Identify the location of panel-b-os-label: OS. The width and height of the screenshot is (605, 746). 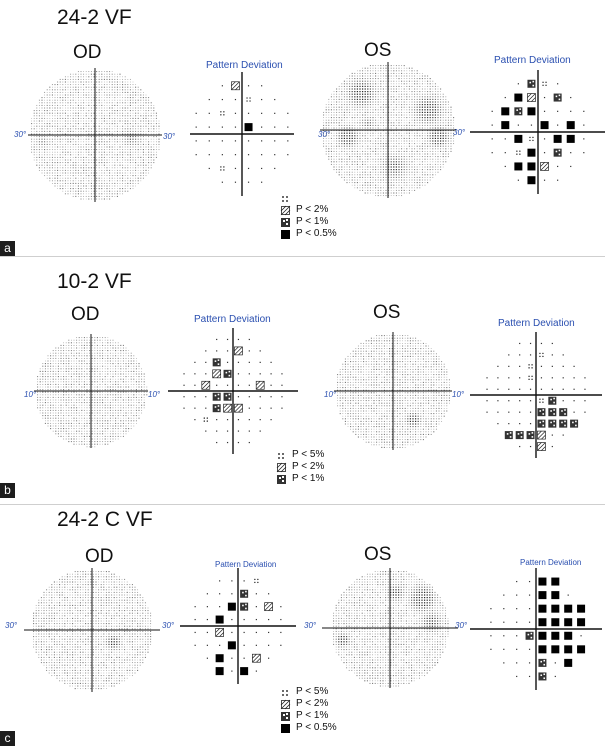
(387, 312).